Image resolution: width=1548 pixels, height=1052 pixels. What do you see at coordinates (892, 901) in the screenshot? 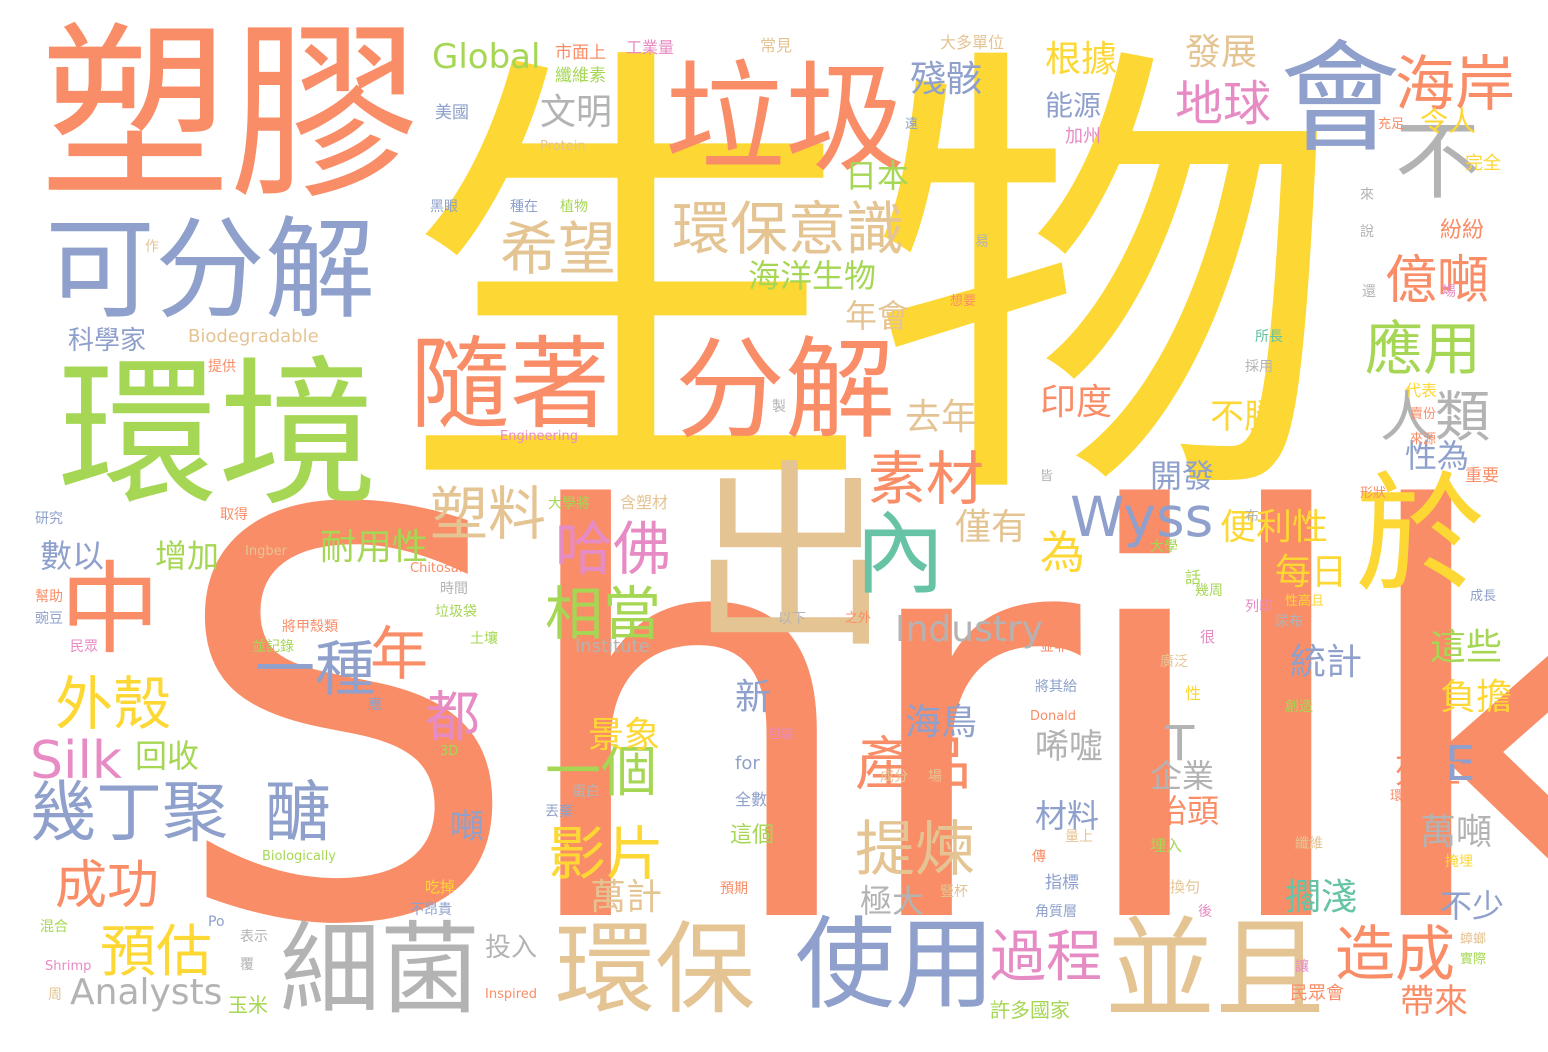
I see `word-jida: 極大` at bounding box center [892, 901].